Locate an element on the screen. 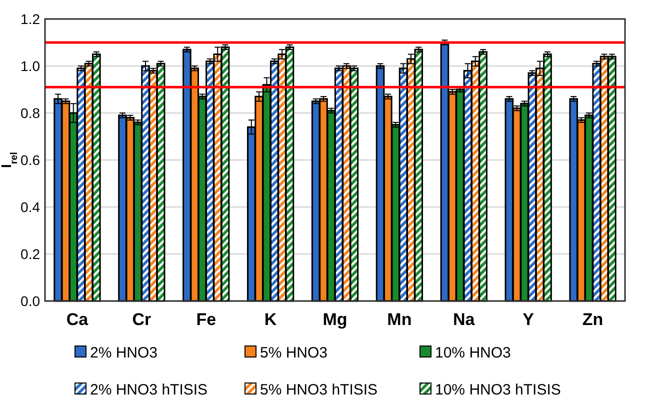  legend-label: 5% HNO3 hTISIS is located at coordinates (319, 389).